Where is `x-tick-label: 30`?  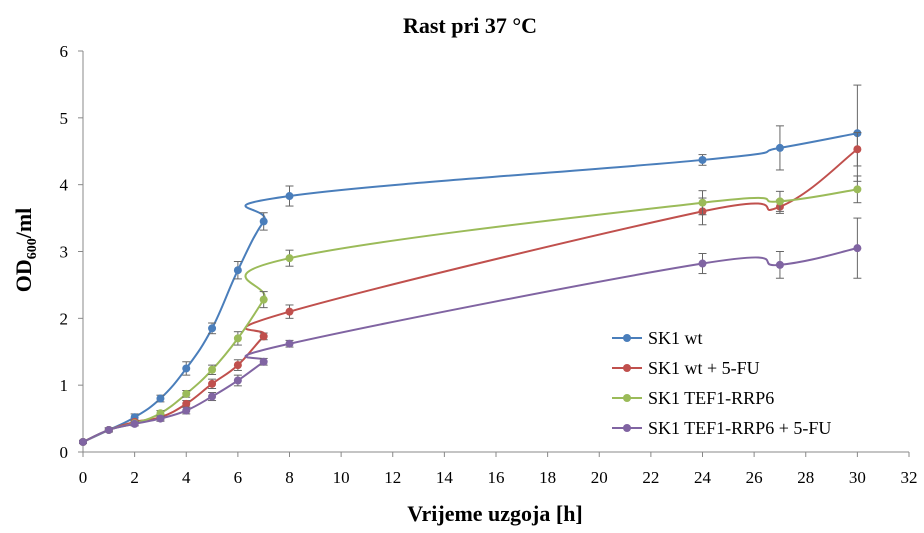 x-tick-label: 30 is located at coordinates (857, 477).